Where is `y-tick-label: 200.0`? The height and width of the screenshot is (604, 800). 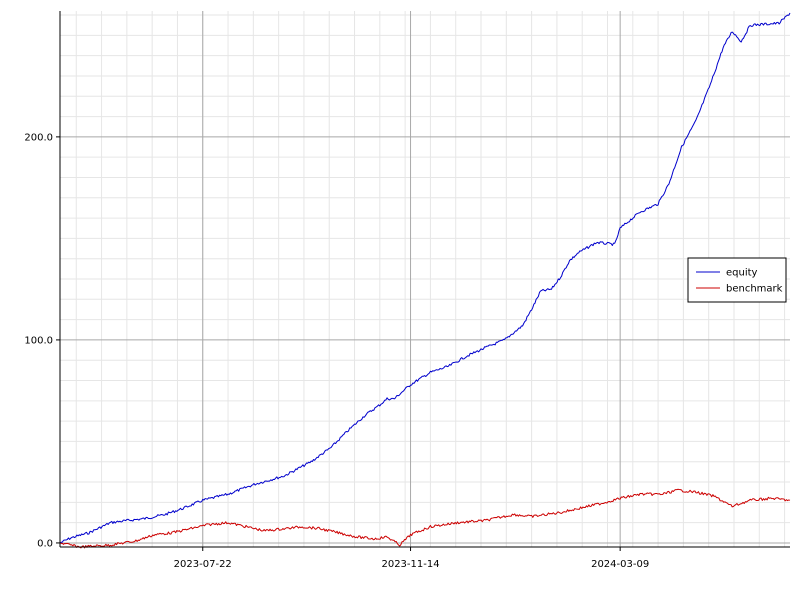 y-tick-label: 200.0 is located at coordinates (38, 137).